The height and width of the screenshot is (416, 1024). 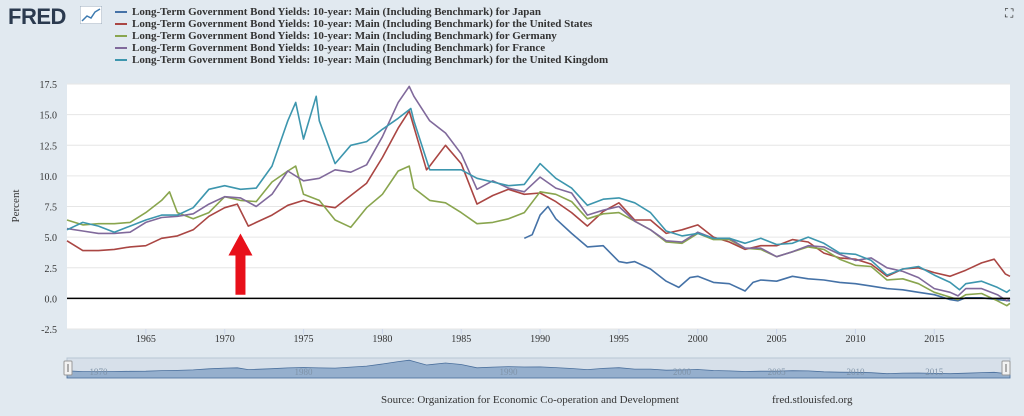 I want to click on y-tick-label: 12.5, so click(x=49, y=146).